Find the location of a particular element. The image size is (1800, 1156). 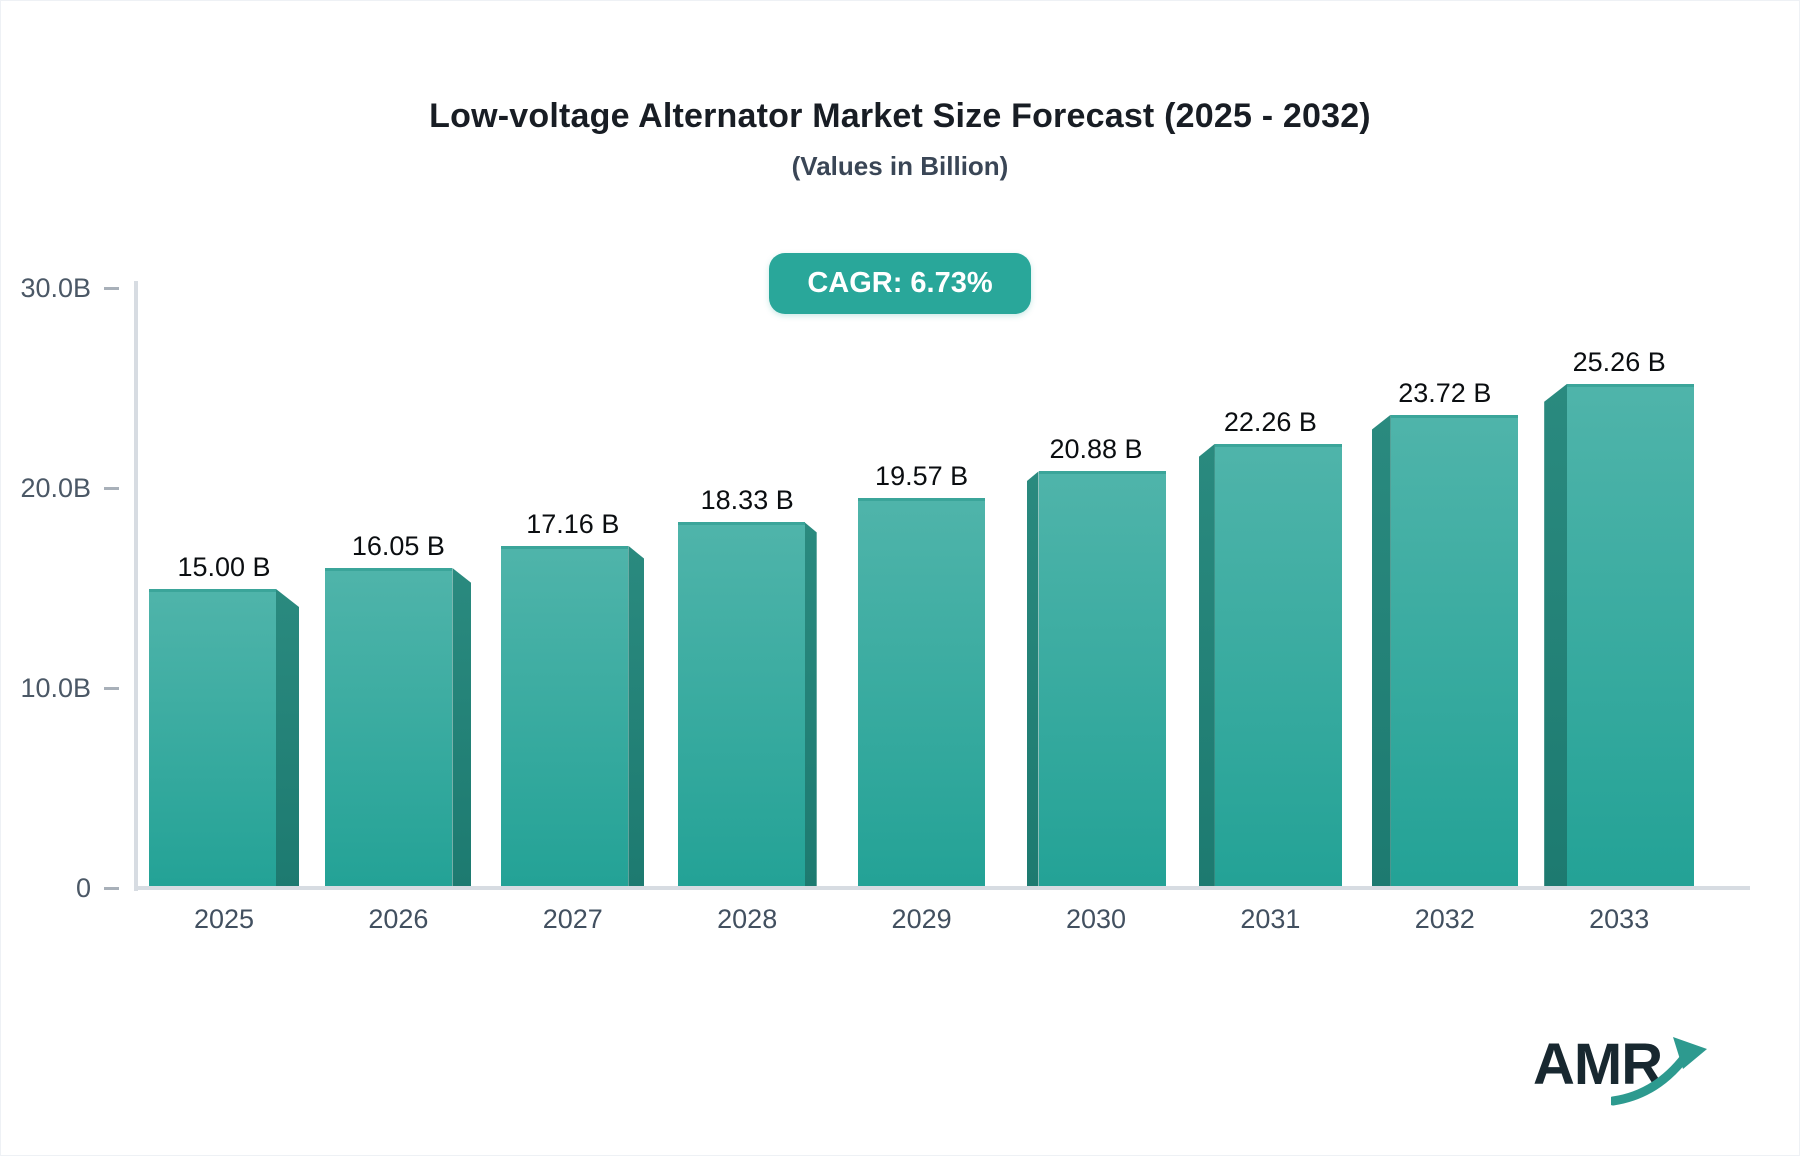

x-axis-baseline is located at coordinates (942, 888).